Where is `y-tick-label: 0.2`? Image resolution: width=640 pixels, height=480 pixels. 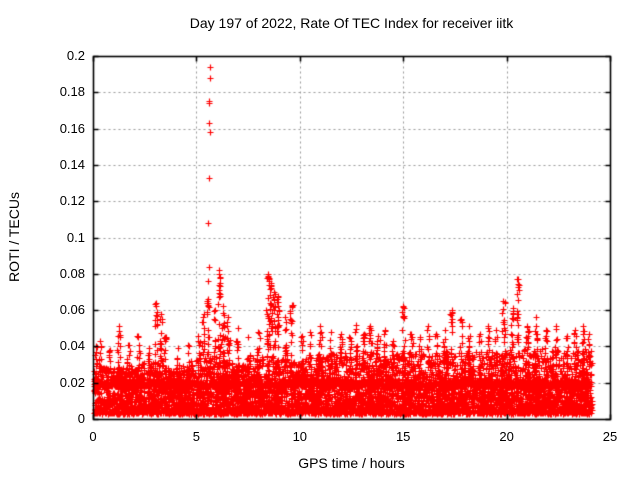
y-tick-label: 0.2 is located at coordinates (75, 55).